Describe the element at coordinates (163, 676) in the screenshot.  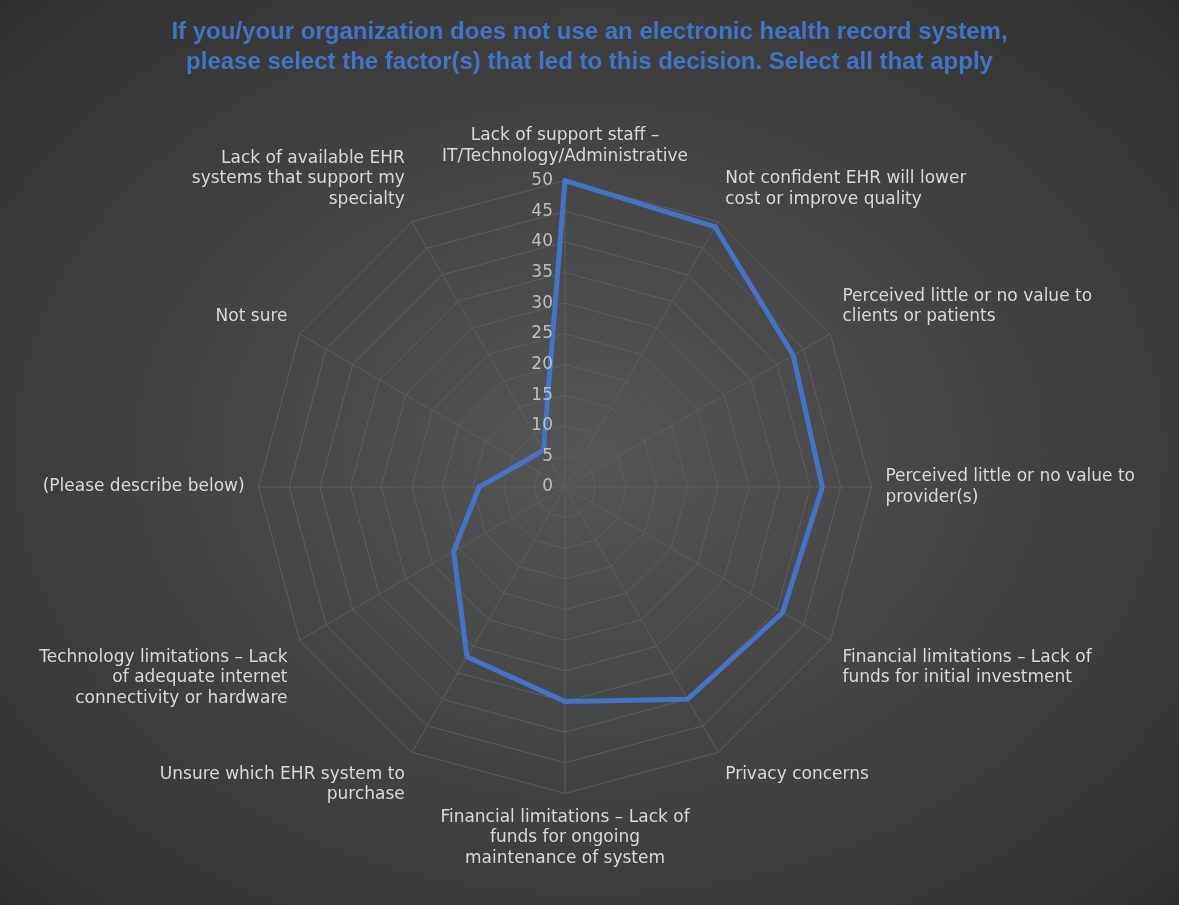
I see `spoke-label: Technology limitations – Lack of adequate internet connectivity or hardware` at that location.